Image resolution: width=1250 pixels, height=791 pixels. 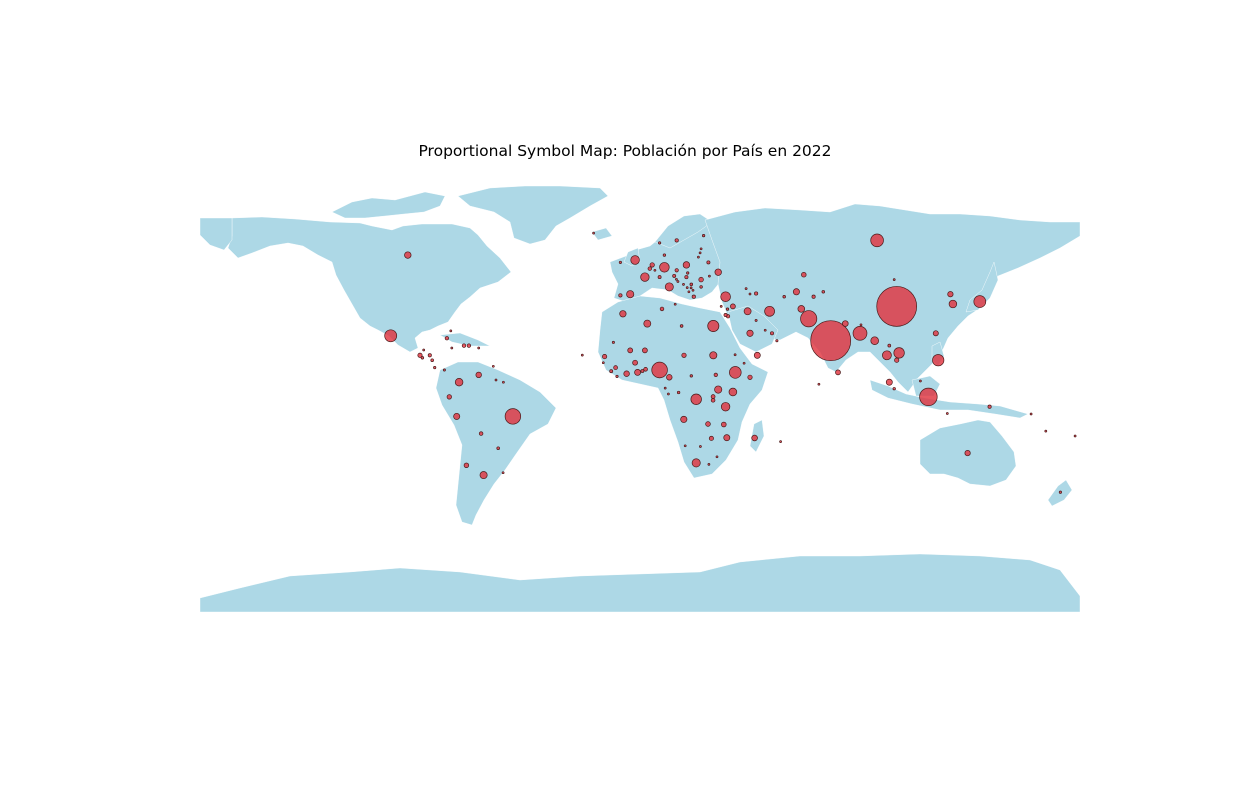 What do you see at coordinates (949, 399) in the screenshot?
I see `land-indonesia` at bounding box center [949, 399].